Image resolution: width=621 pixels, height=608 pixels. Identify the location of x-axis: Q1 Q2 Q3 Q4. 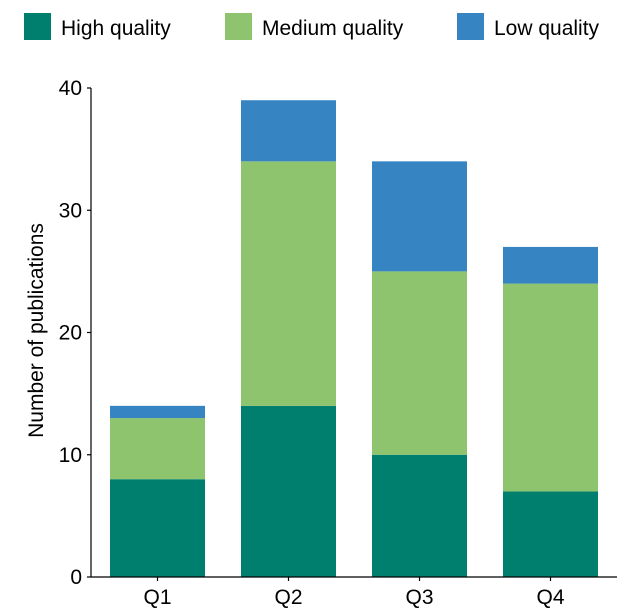
(354, 592).